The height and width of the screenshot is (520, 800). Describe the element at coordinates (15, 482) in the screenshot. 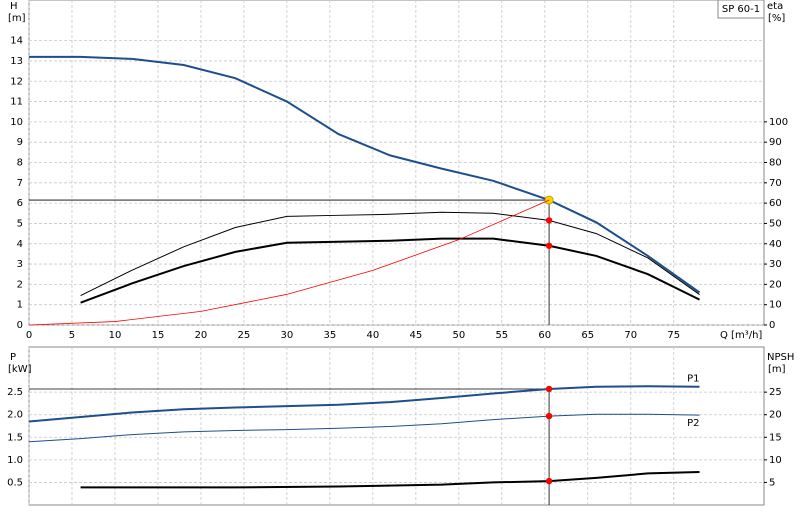

I see `y-tick-label: 0.5` at that location.